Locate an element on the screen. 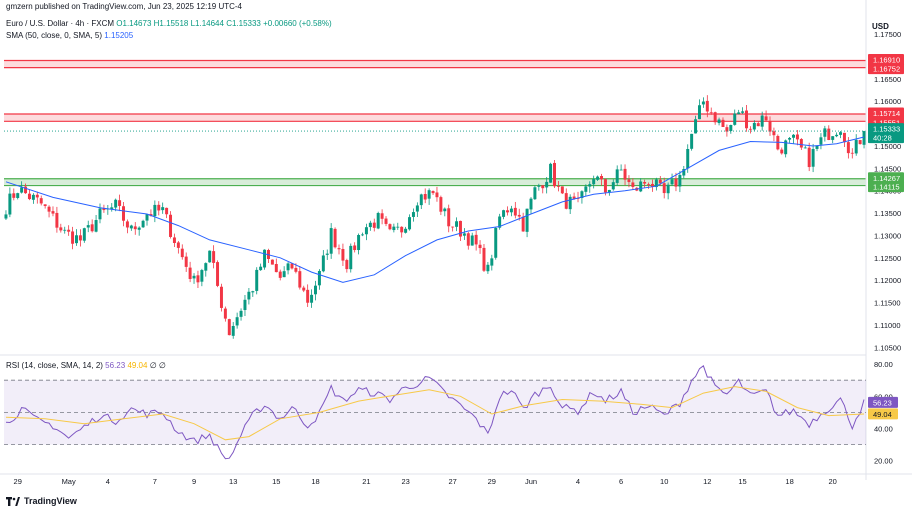 Image resolution: width=912 pixels, height=513 pixels. time-tick-label: 13 is located at coordinates (233, 481).